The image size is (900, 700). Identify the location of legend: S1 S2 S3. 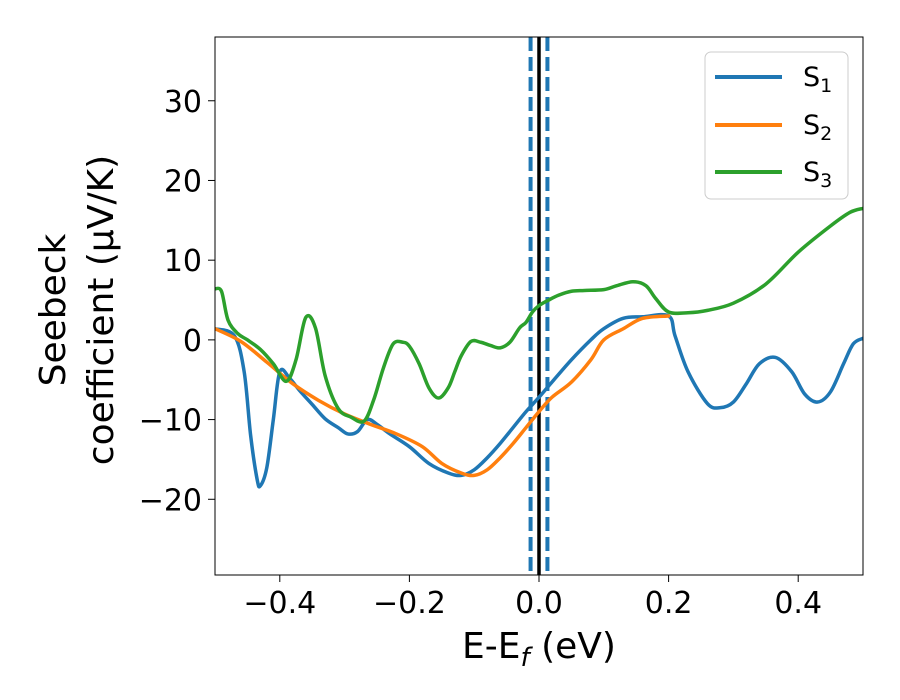
(776, 125).